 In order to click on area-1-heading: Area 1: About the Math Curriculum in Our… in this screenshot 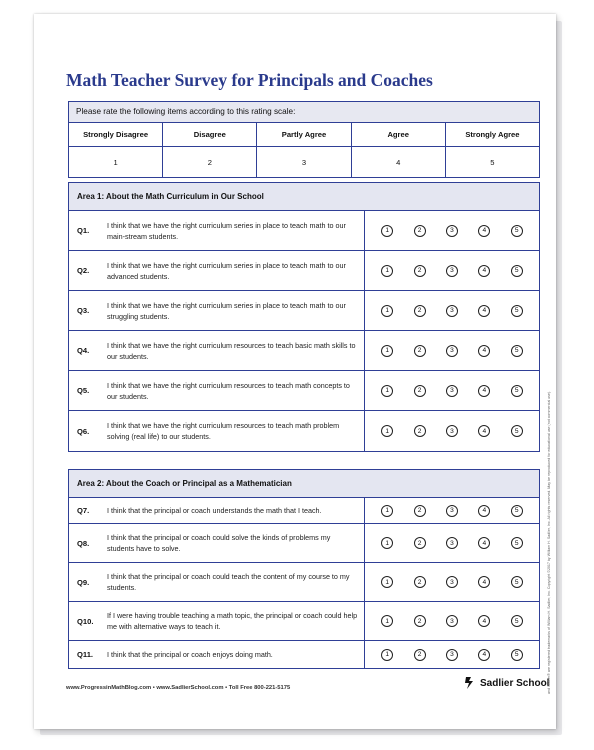, I will do `click(304, 197)`.